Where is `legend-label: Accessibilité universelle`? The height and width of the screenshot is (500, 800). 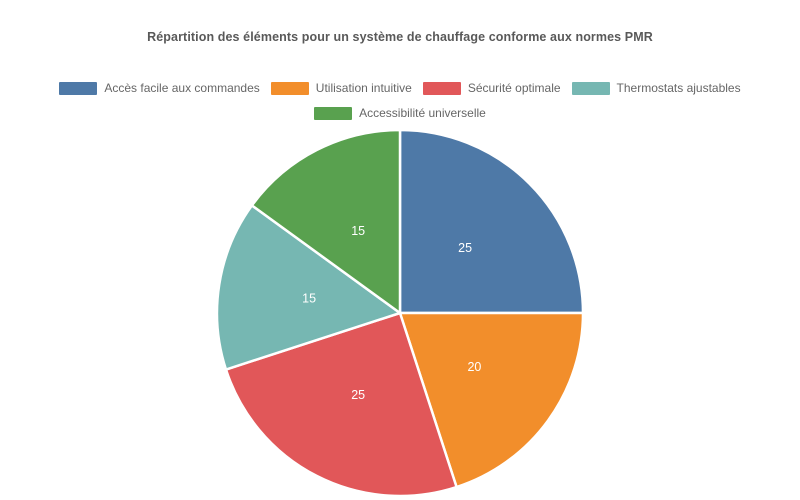 legend-label: Accessibilité universelle is located at coordinates (422, 113).